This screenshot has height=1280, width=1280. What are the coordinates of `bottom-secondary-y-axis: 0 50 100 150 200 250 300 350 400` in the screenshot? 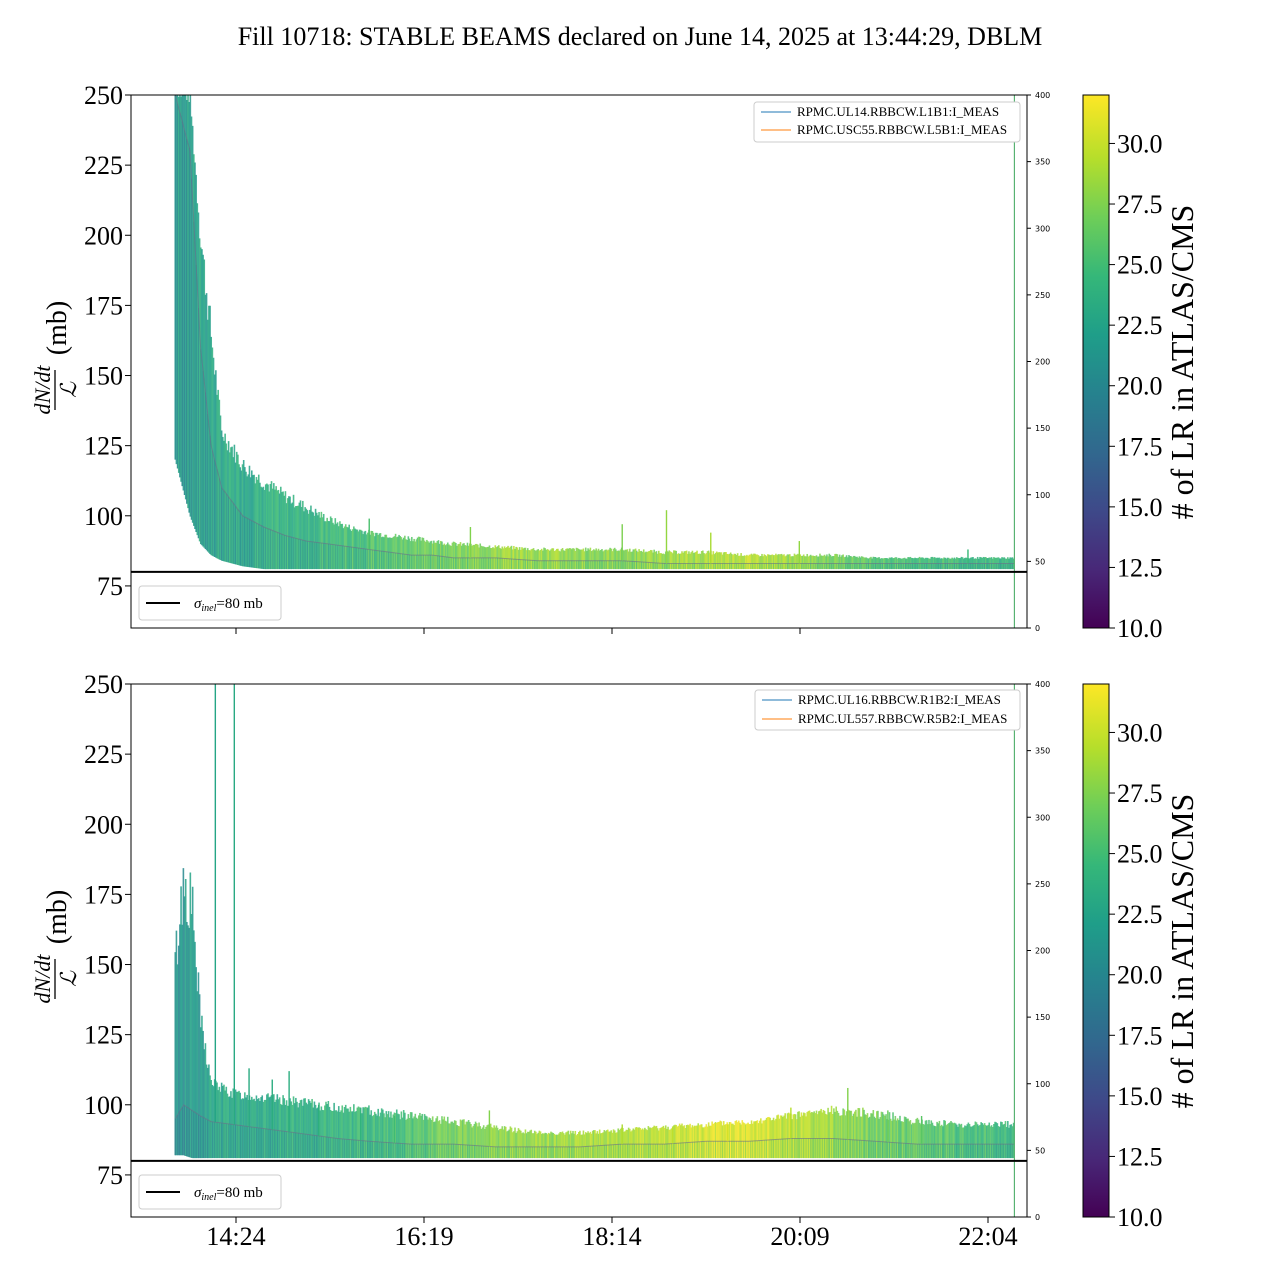 It's located at (1038, 951).